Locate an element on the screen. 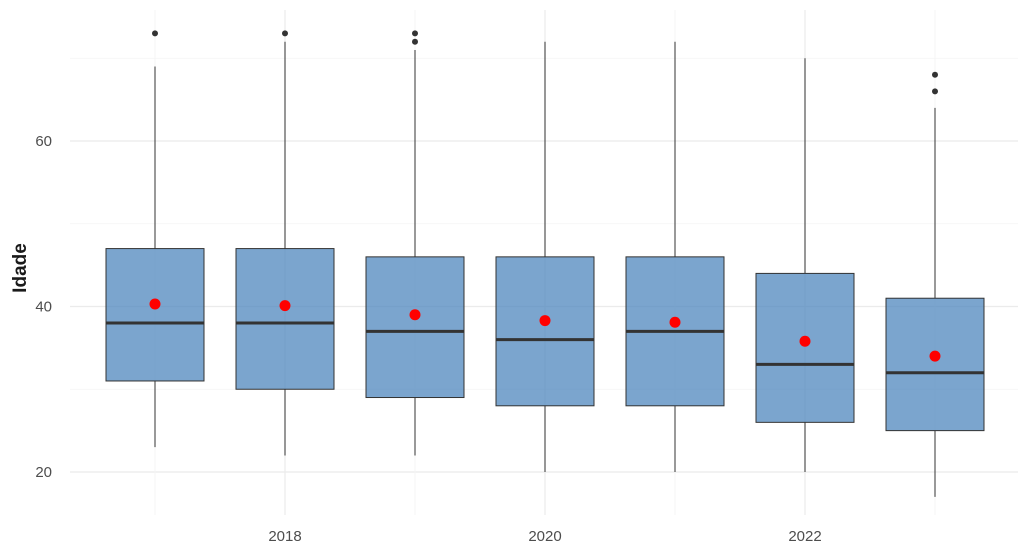 This screenshot has height=557, width=1036. y-tick-label: 40 is located at coordinates (43, 307).